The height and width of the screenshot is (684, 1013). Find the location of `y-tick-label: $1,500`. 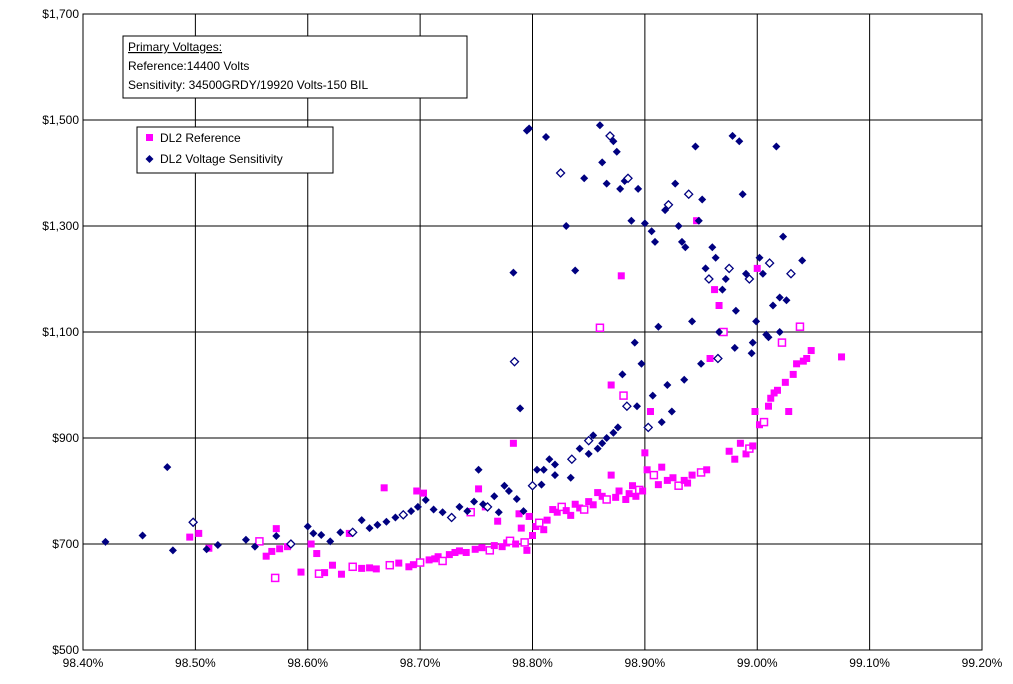

y-tick-label: $1,500 is located at coordinates (60, 120).